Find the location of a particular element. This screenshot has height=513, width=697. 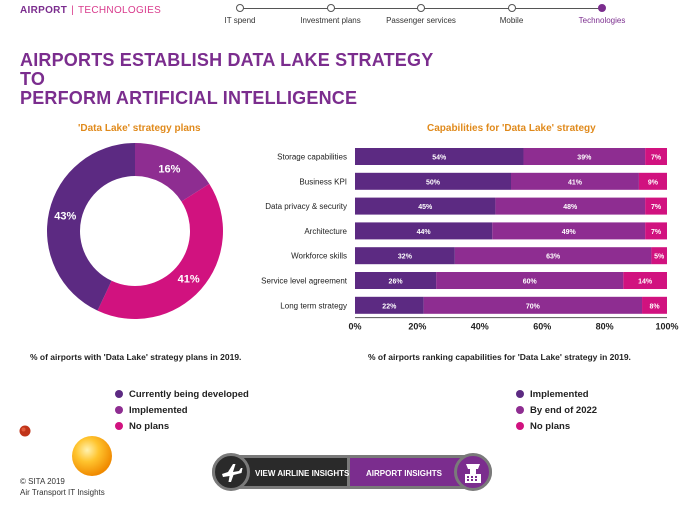

bar-value-label: 26% is located at coordinates (396, 282).